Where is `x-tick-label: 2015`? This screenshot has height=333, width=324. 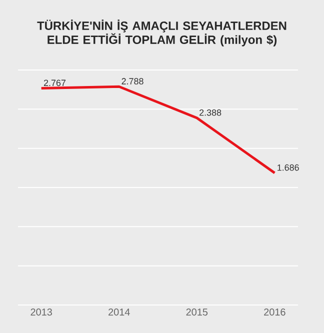 x-tick-label: 2015 is located at coordinates (197, 312).